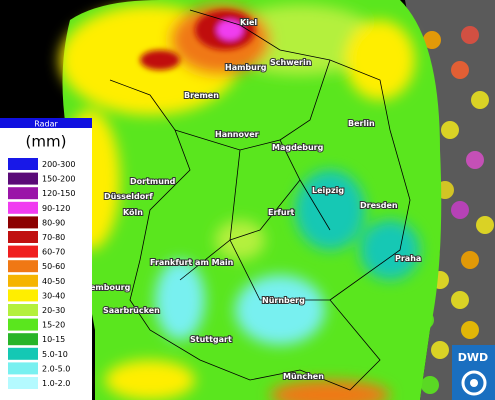 The height and width of the screenshot is (400, 495). What do you see at coordinates (298, 147) in the screenshot?
I see `city-label: Magdeburg` at bounding box center [298, 147].